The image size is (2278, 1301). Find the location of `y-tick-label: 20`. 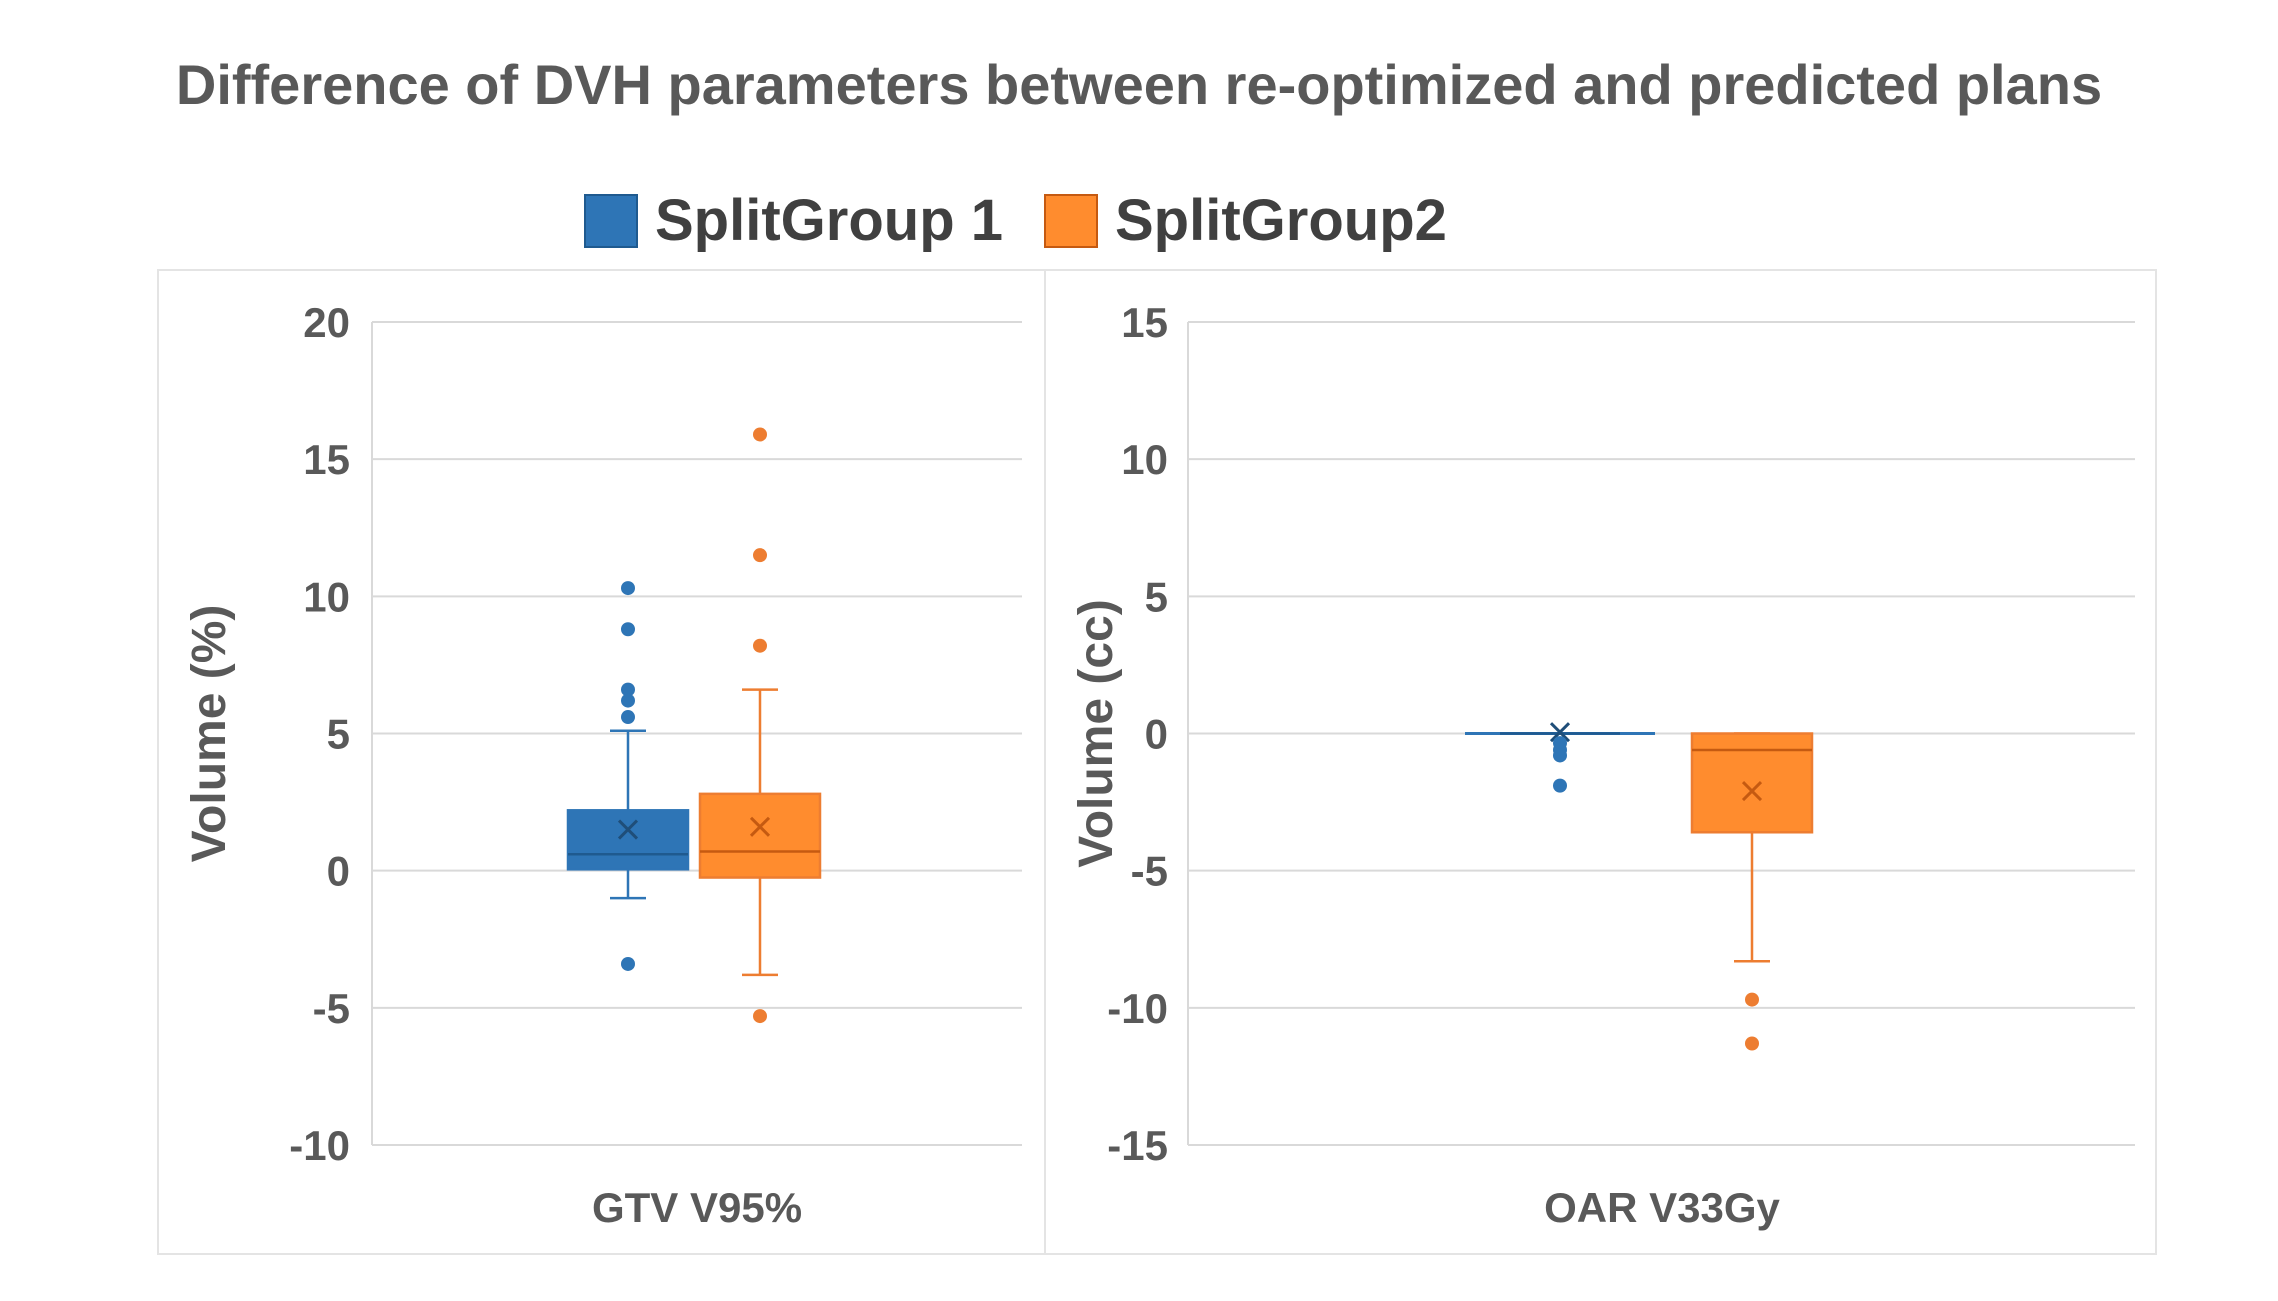

y-tick-label: 20 is located at coordinates (326, 322).